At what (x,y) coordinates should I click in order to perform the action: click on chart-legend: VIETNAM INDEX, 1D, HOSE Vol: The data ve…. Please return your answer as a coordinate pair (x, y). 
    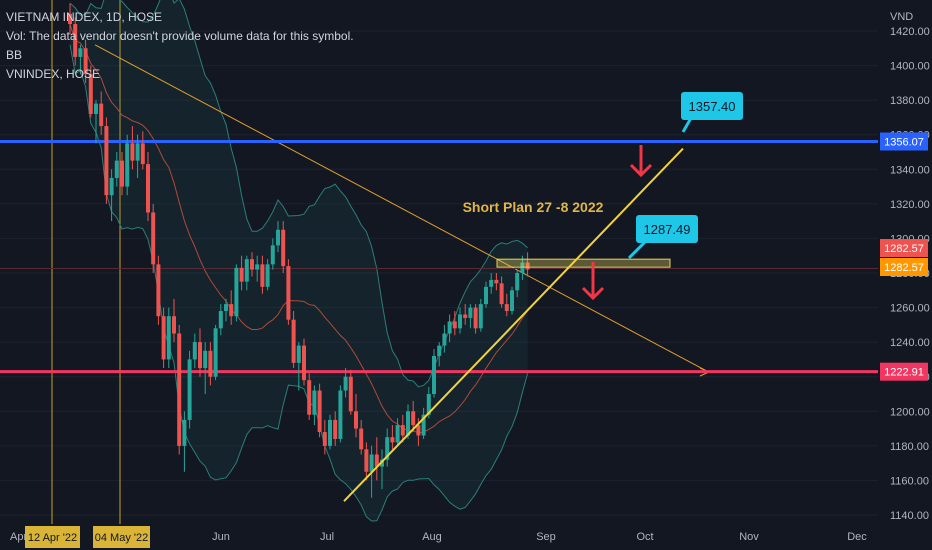
    Looking at the image, I should click on (180, 46).